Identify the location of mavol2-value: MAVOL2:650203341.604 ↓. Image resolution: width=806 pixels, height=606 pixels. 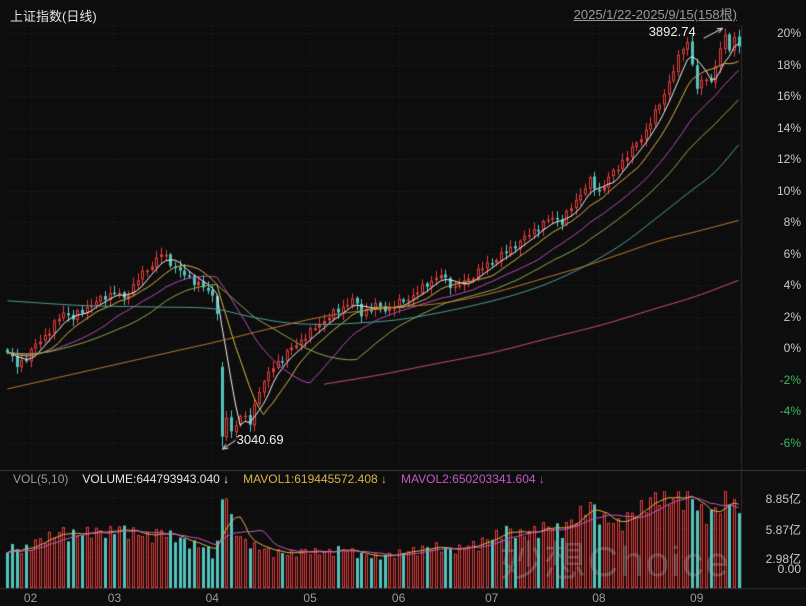
(473, 479).